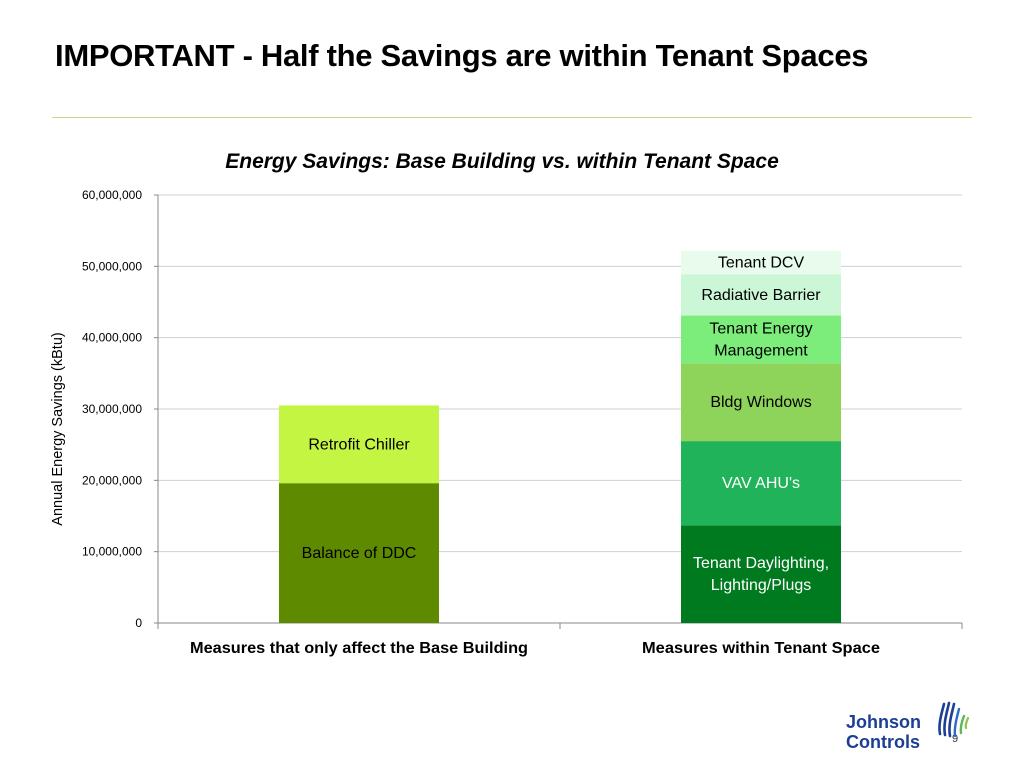 The height and width of the screenshot is (768, 1024). I want to click on data-label-retrofit-chiller: Retrofit Chiller, so click(359, 444).